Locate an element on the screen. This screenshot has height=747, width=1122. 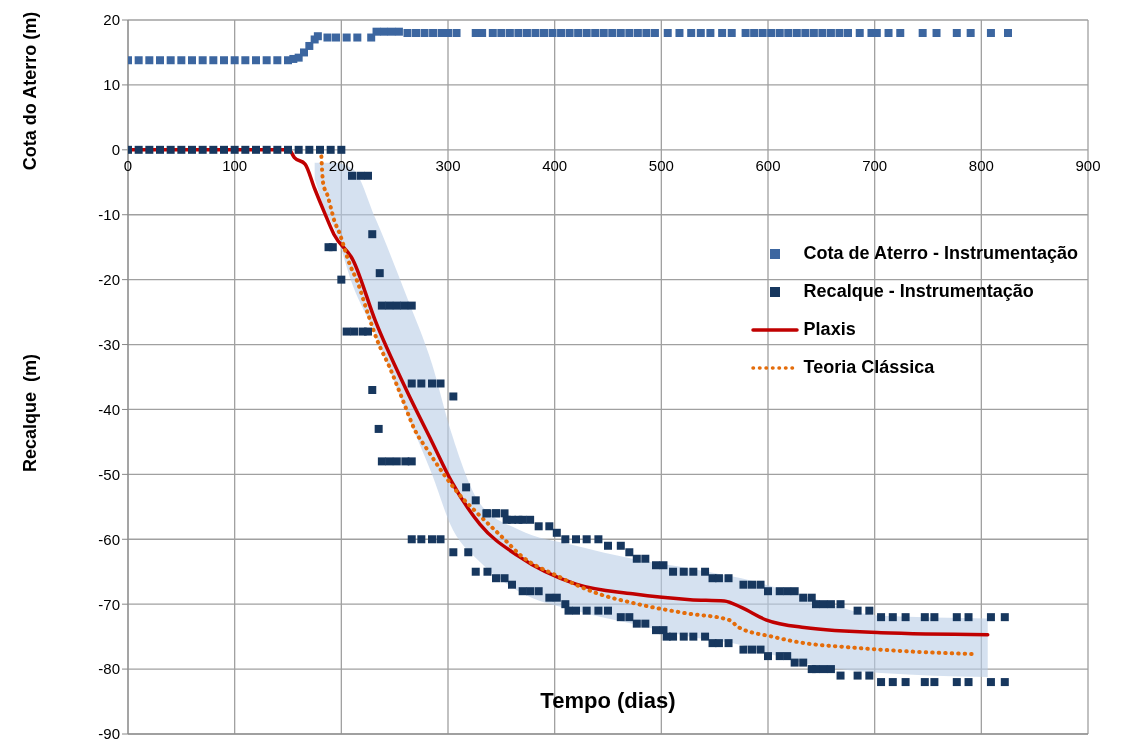
y-tick-label: -40 is located at coordinates (109, 409).